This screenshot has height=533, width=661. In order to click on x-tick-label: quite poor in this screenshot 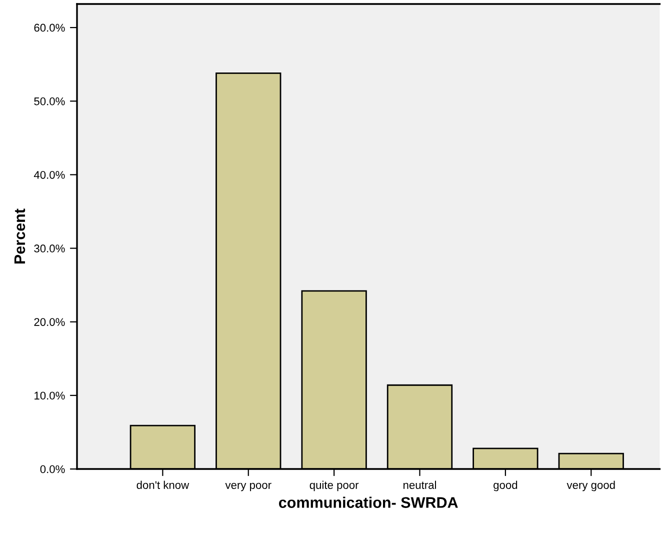, I will do `click(334, 486)`.